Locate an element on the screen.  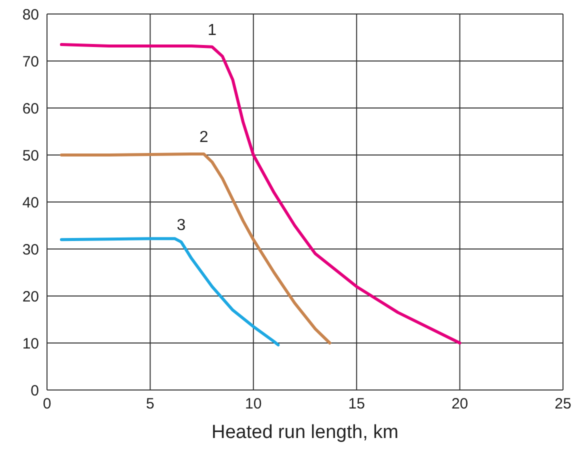
x-tick-label: 5 is located at coordinates (150, 404).